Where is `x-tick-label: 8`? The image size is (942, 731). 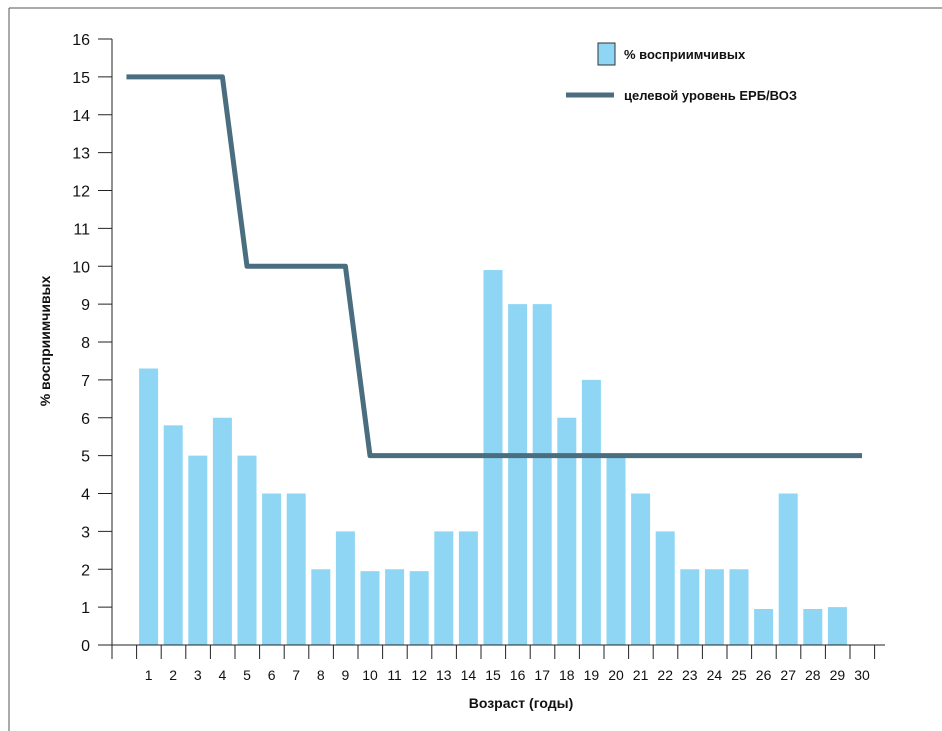 x-tick-label: 8 is located at coordinates (321, 675).